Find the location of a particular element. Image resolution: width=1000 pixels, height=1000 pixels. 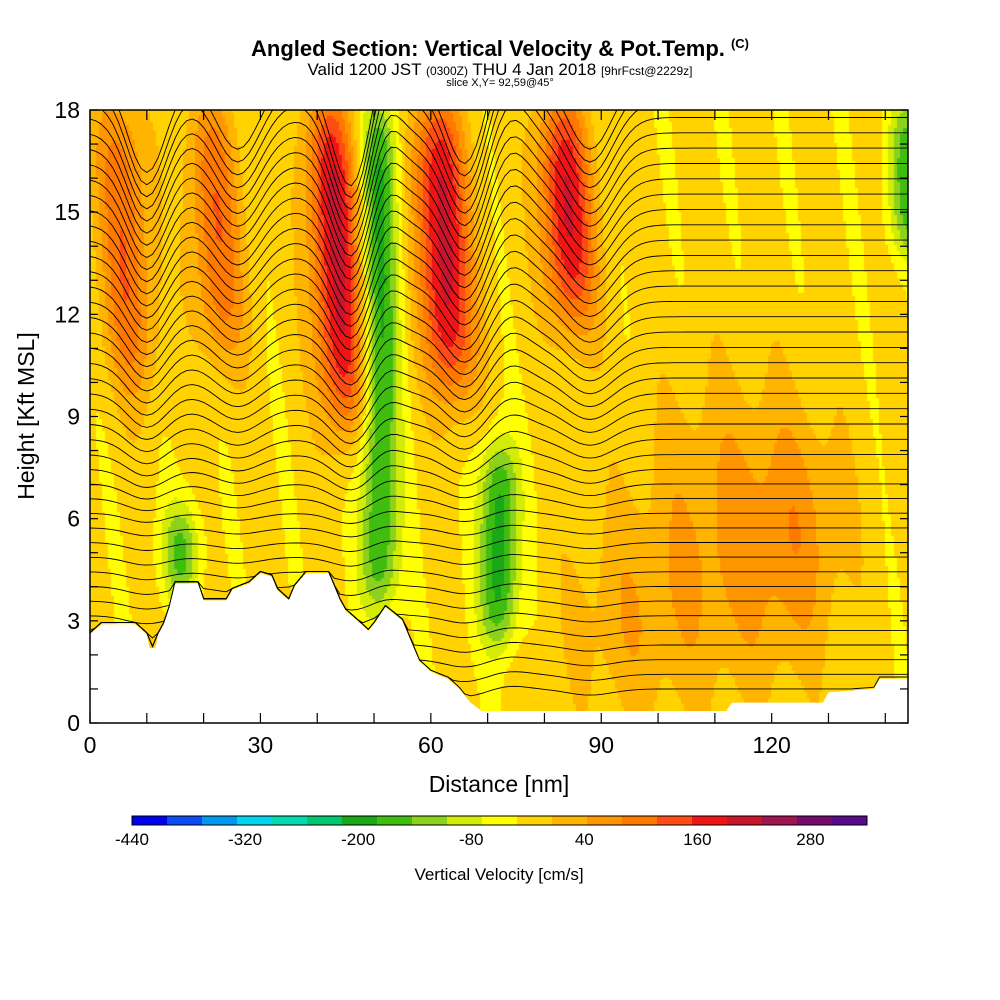

y-tick-label: 0 is located at coordinates (73, 723).